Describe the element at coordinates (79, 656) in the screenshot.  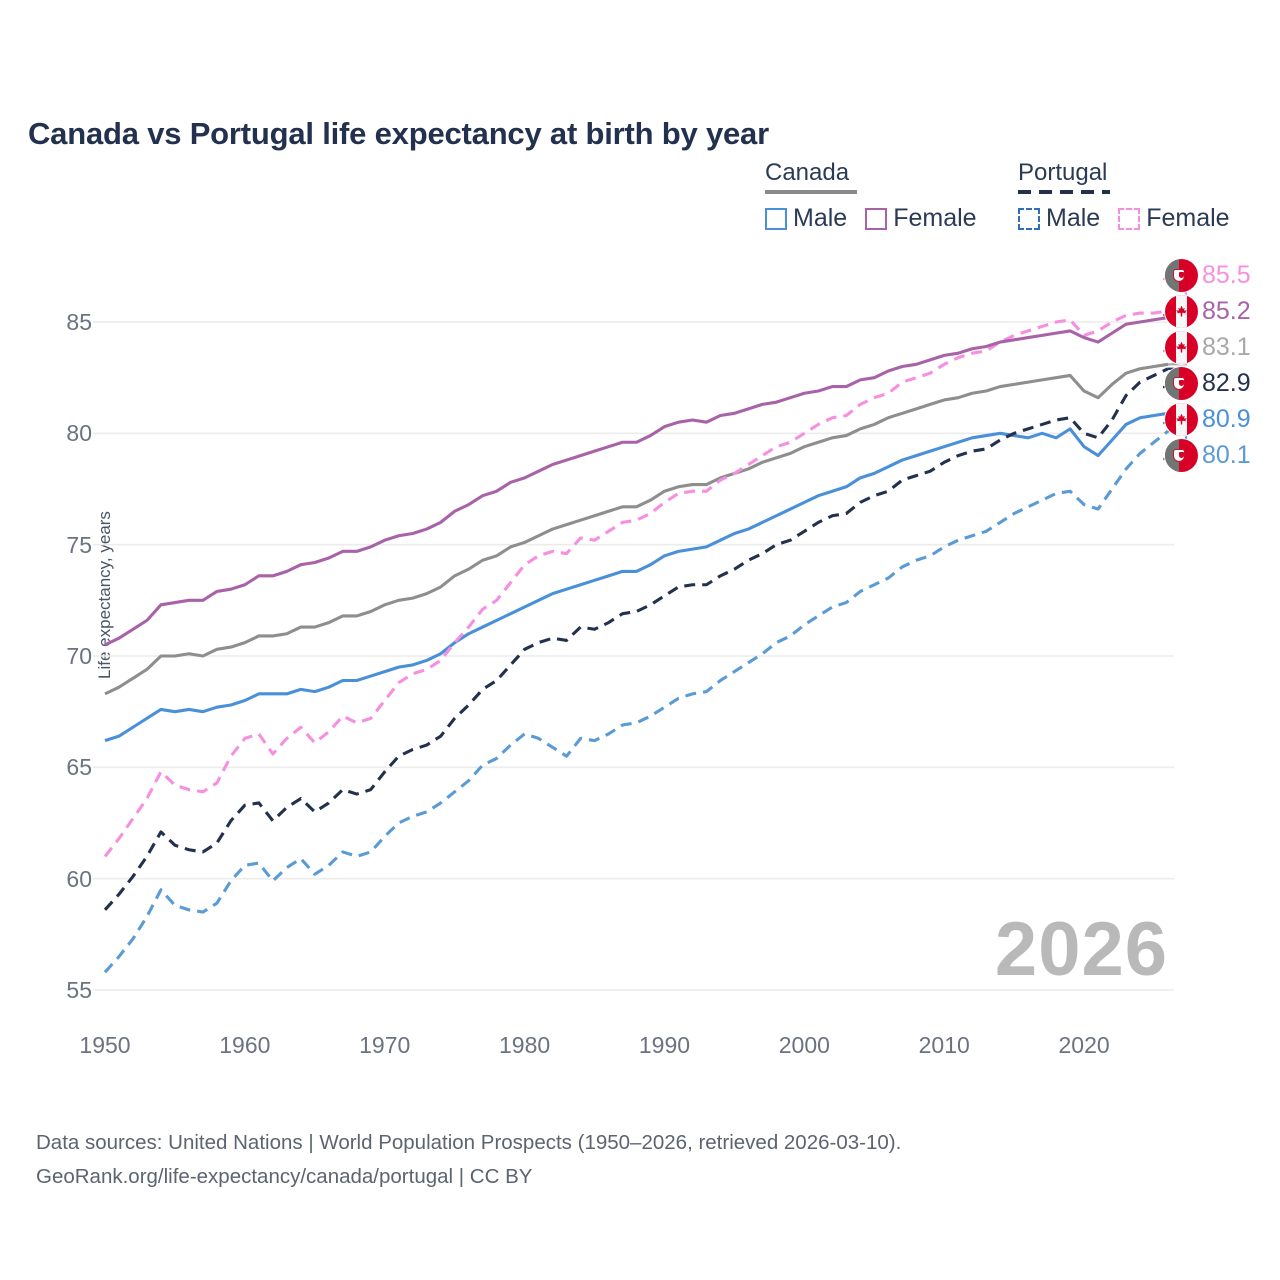
I see `y-tick-70: 70` at that location.